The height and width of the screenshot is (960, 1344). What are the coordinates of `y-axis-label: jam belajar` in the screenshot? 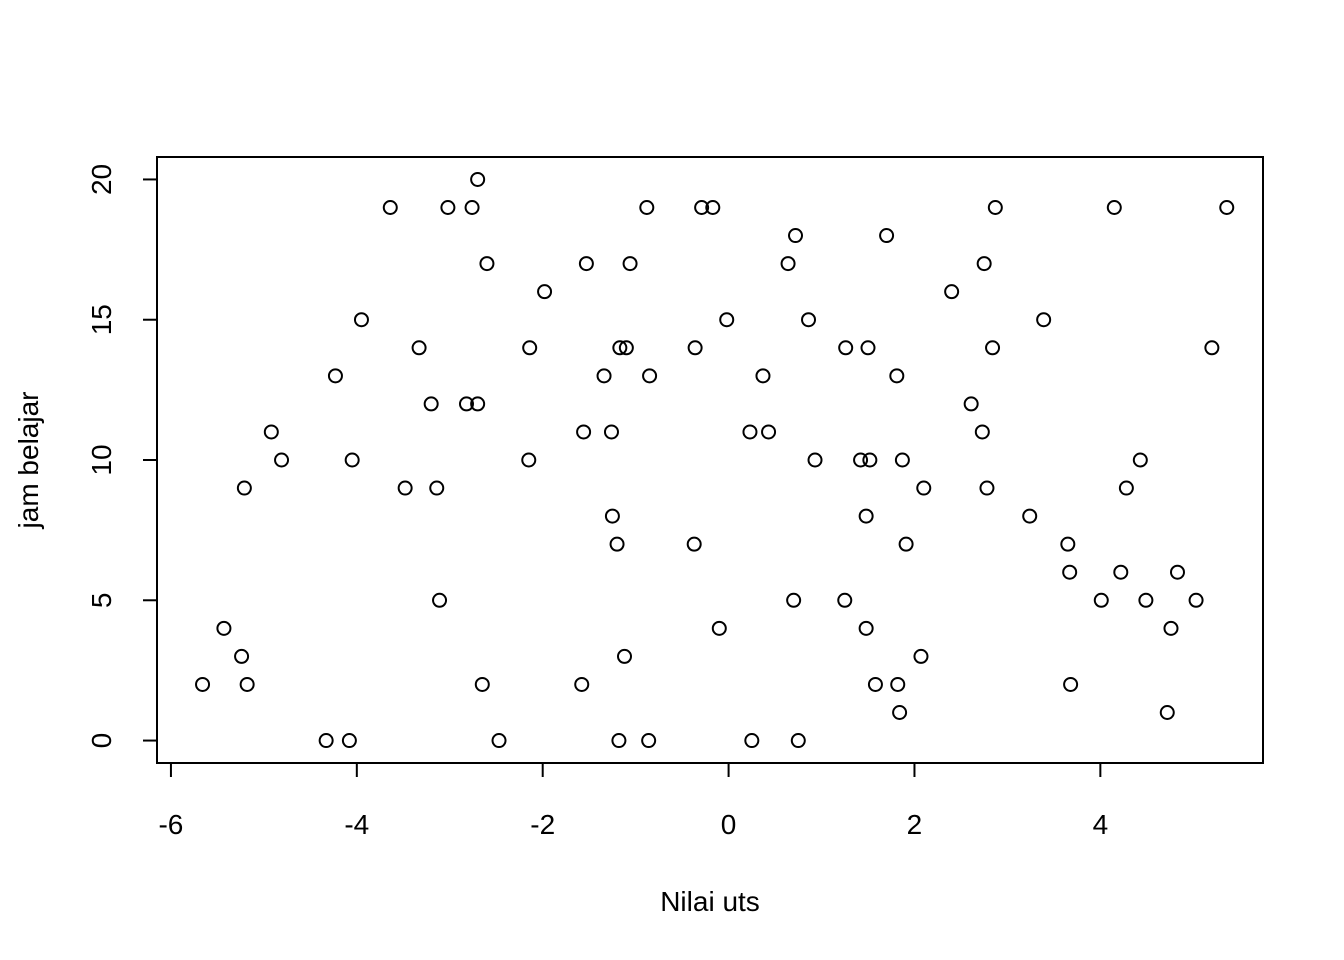 It's located at (28, 461).